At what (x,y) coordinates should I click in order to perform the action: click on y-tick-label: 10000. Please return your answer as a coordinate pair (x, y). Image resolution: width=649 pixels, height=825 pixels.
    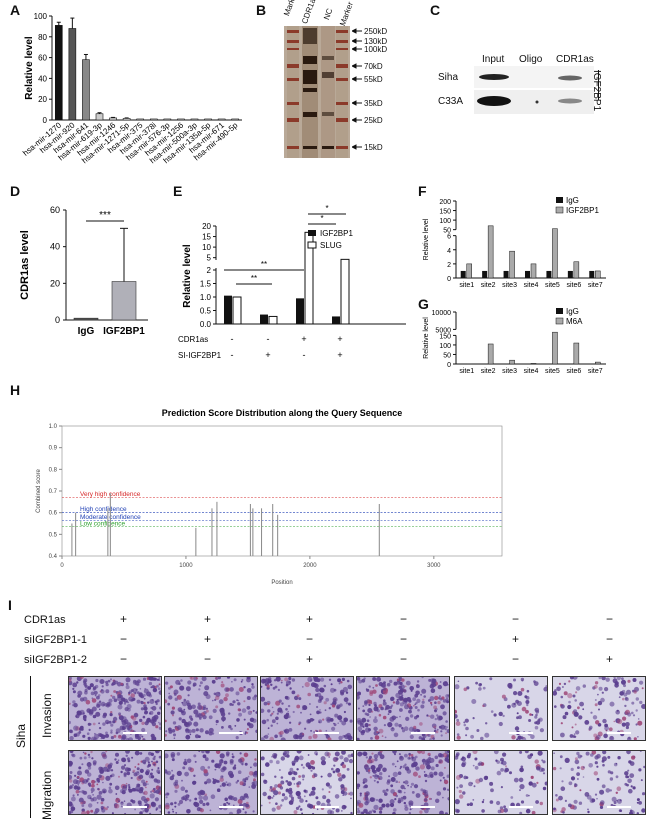
    Looking at the image, I should click on (442, 313).